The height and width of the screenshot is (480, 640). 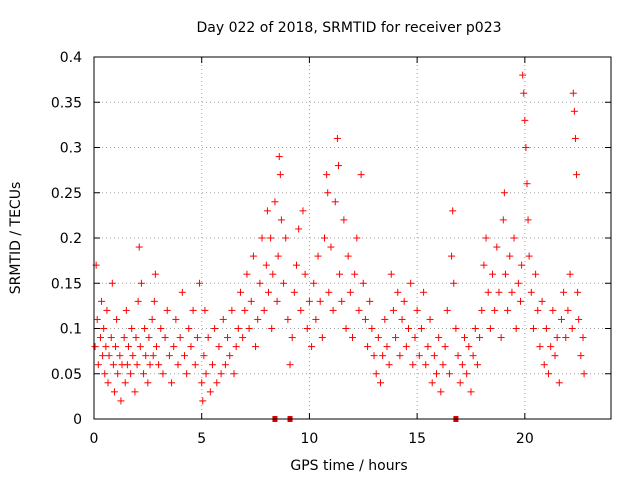 What do you see at coordinates (66, 375) in the screenshot?
I see `y-tick-label: 0.05` at bounding box center [66, 375].